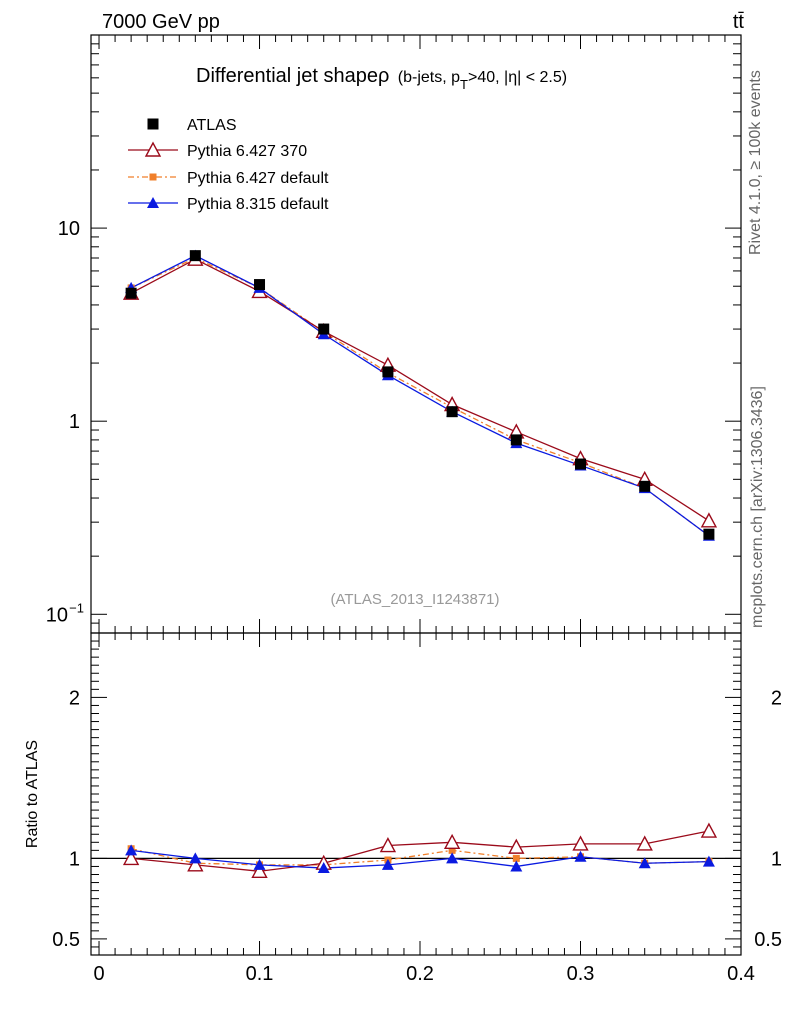 Image resolution: width=786 pixels, height=1024 pixels. I want to click on ratio-y-tick-label-right: 2, so click(776, 698).